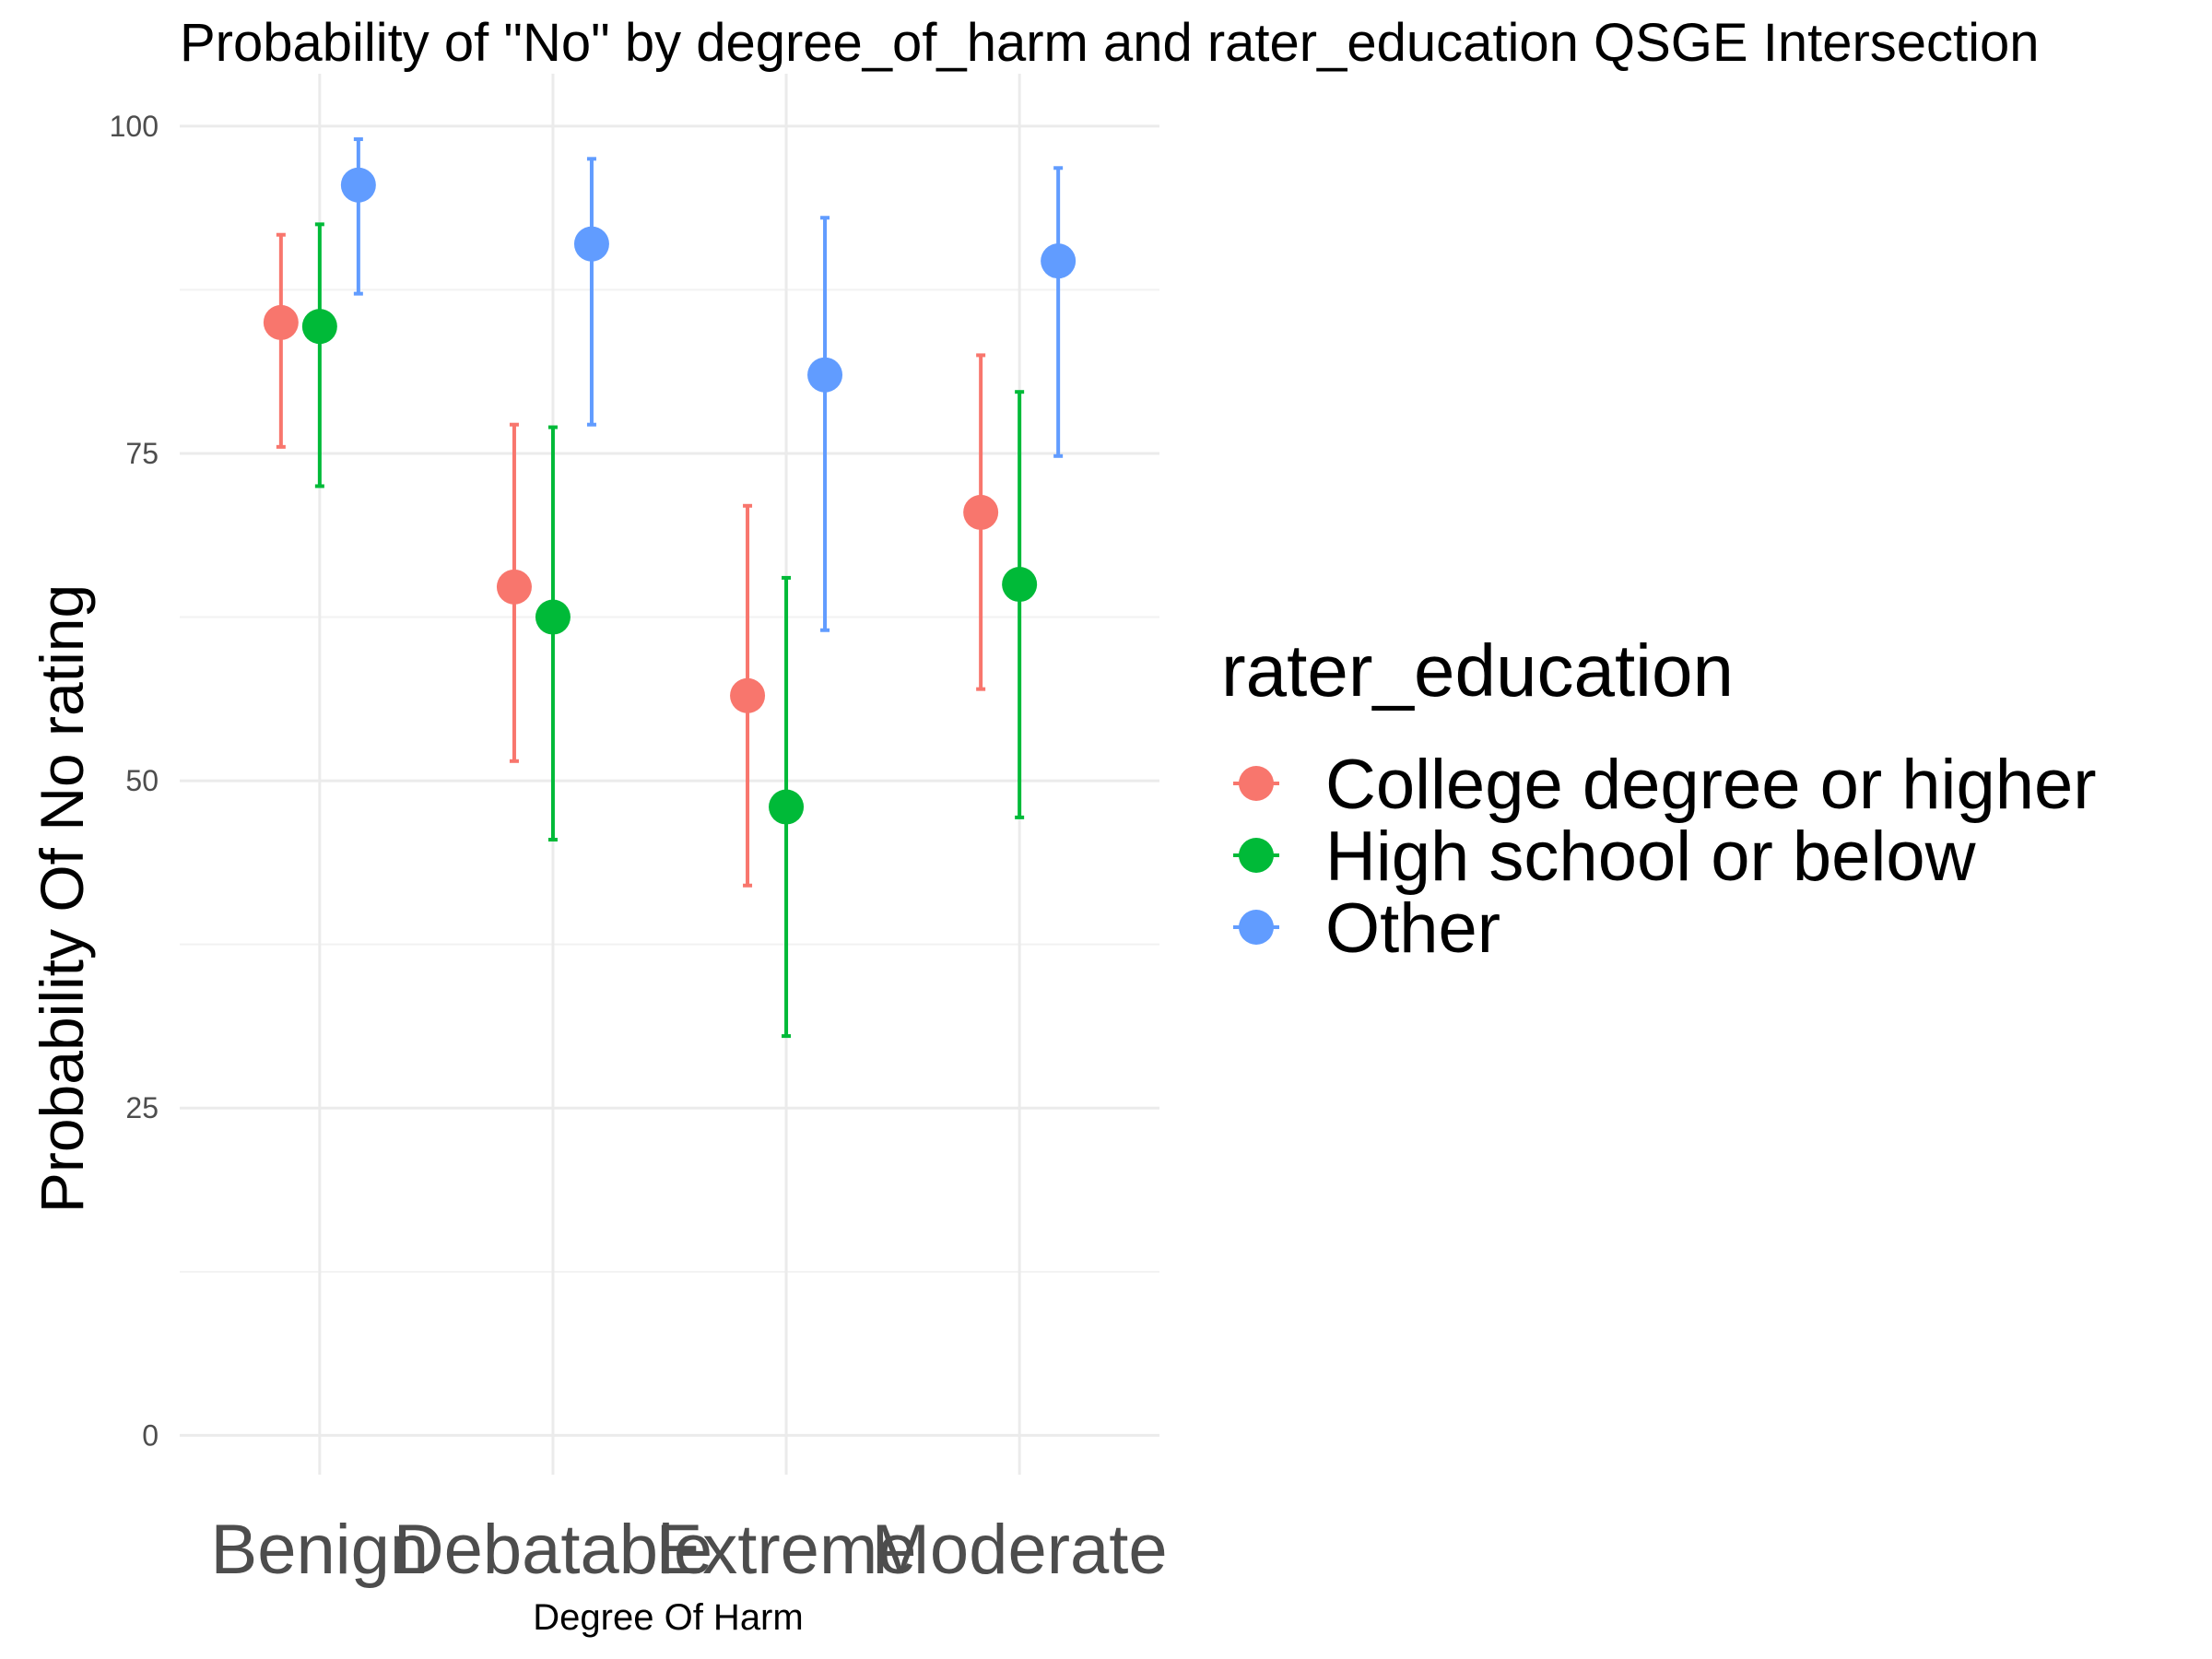  Describe the element at coordinates (62, 898) in the screenshot. I see `y-axis-title: Probability Of No rating` at that location.